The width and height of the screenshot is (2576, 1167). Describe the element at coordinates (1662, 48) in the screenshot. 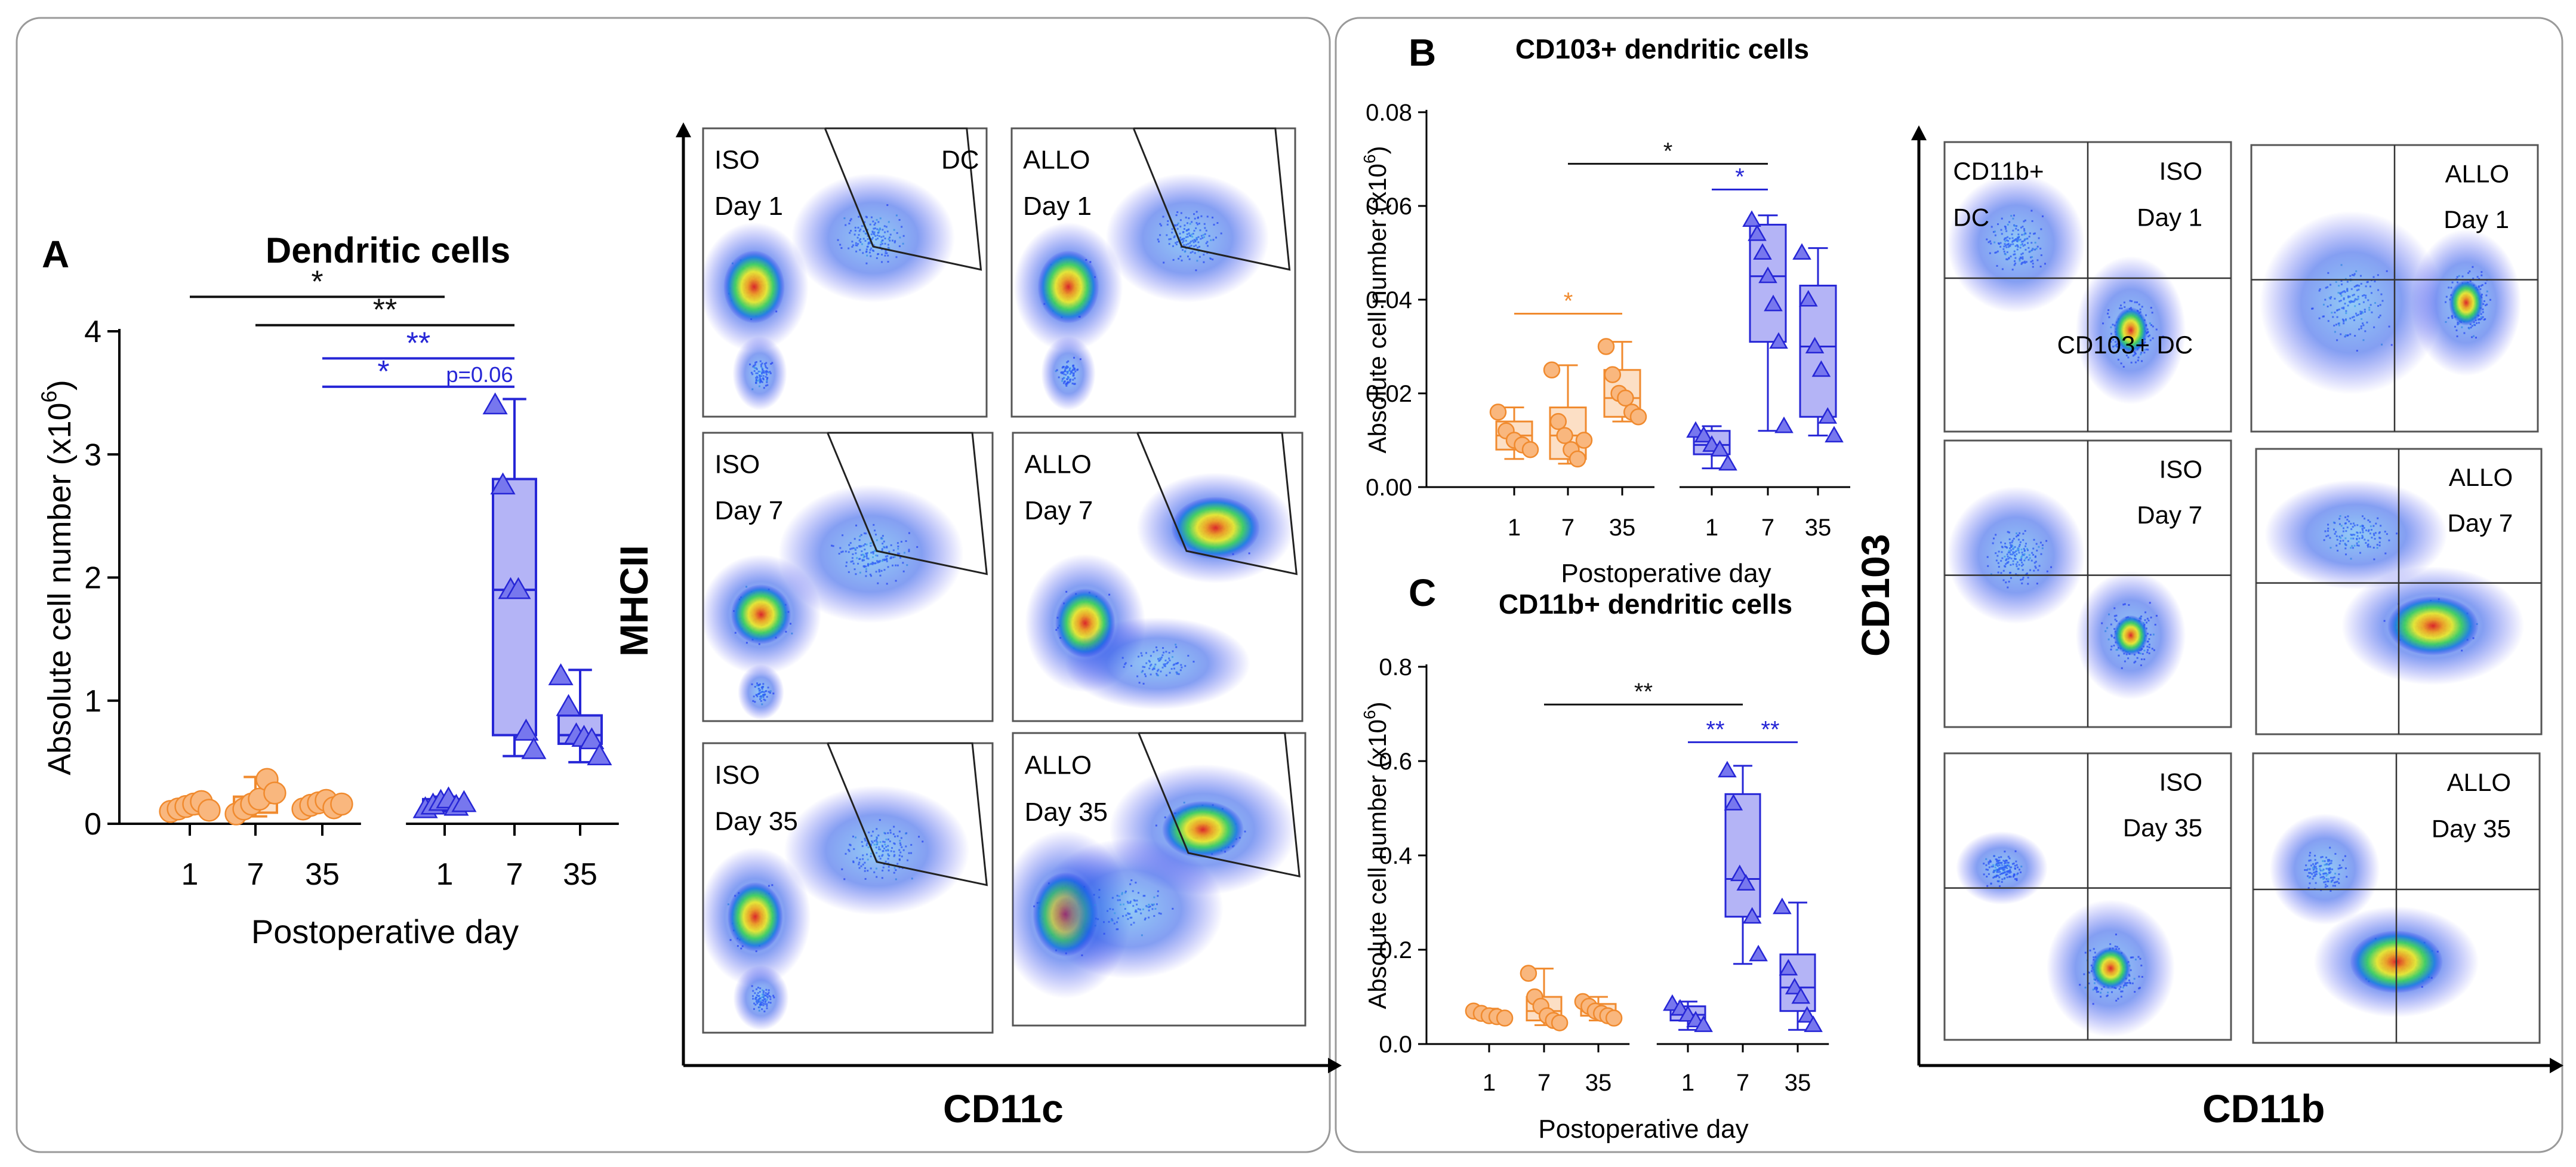

I see `chart-title: CD103+ dendritic cells` at that location.